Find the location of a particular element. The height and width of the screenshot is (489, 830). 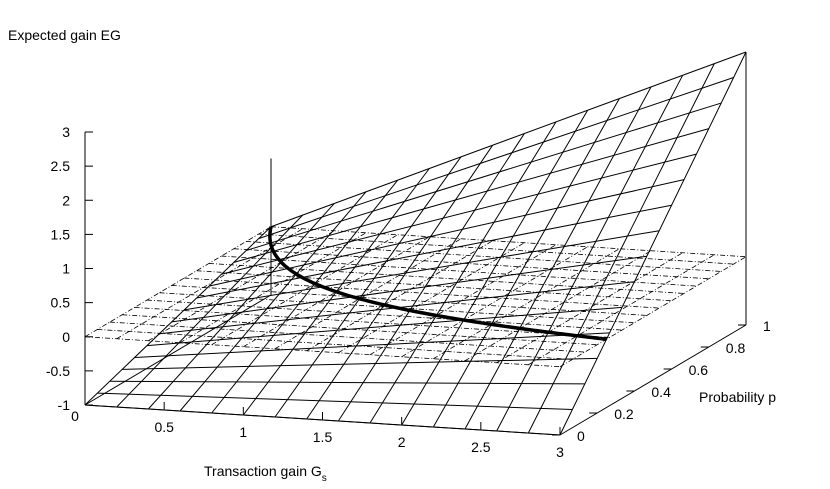

z-tick-label: 2.5 is located at coordinates (61, 166).